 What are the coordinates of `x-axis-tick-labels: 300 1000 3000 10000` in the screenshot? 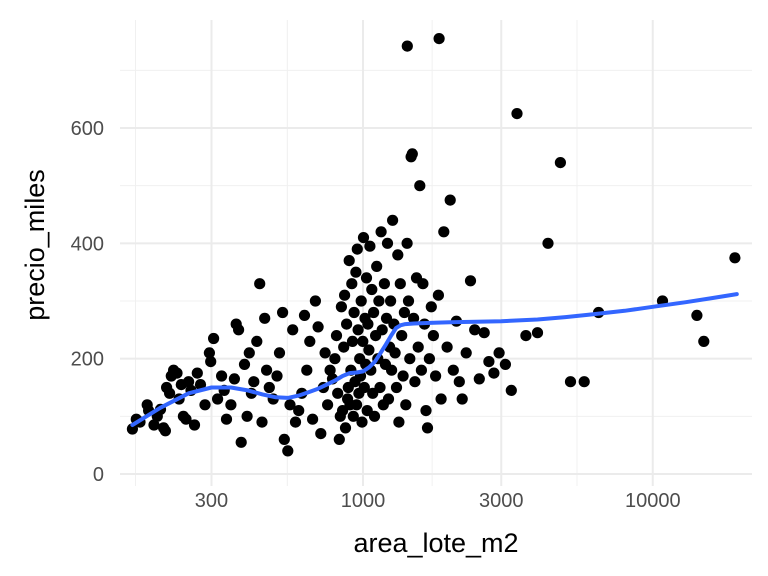 It's located at (438, 501).